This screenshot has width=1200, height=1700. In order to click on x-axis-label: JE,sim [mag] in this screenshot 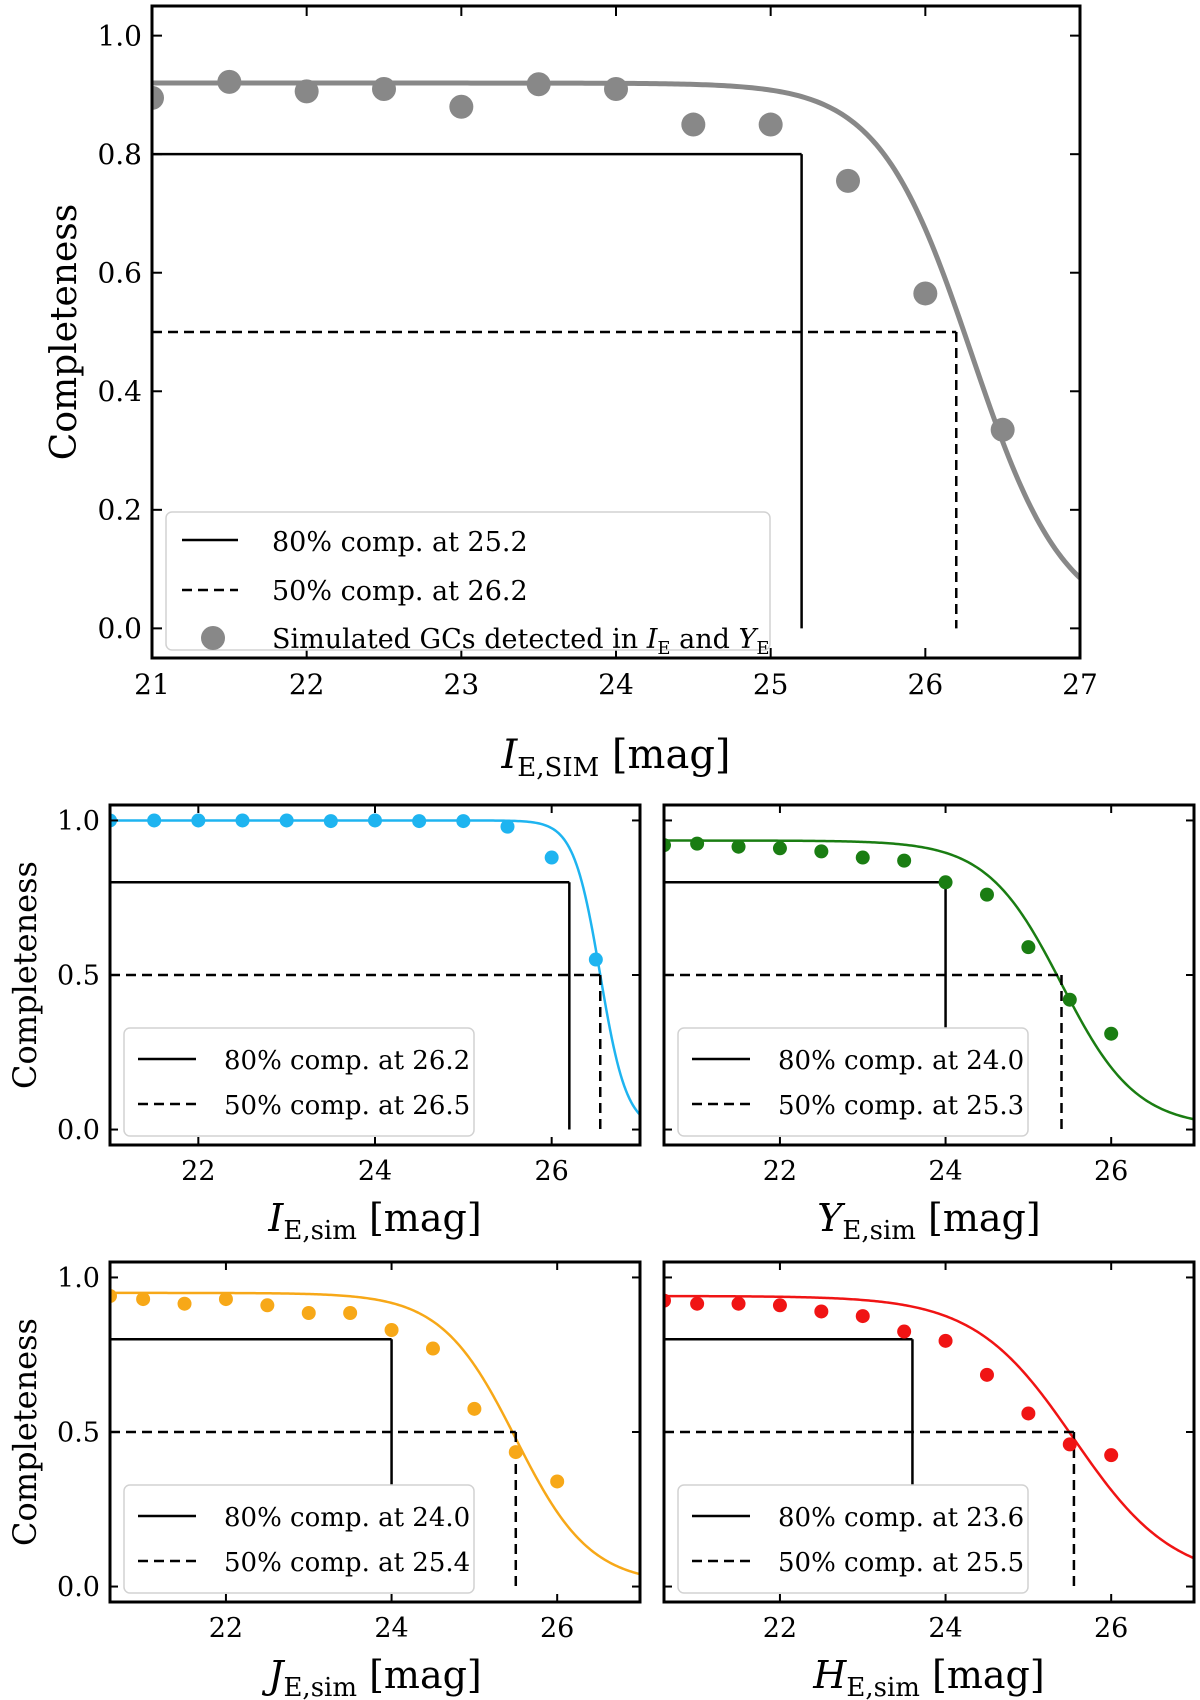, I will do `click(371, 1676)`.